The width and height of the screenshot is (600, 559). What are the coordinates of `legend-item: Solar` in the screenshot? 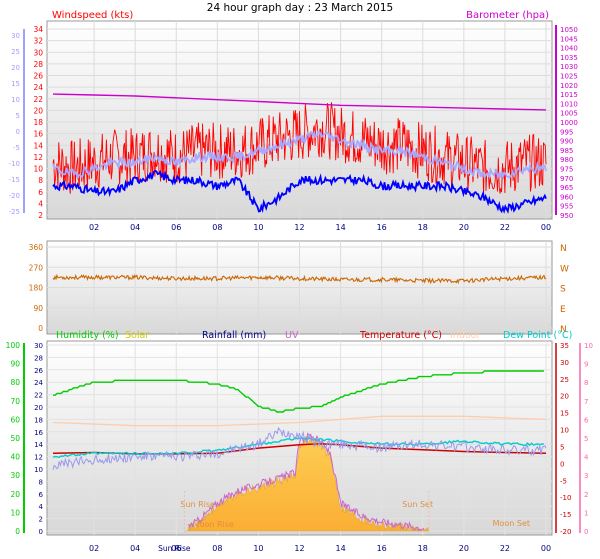 It's located at (137, 335).